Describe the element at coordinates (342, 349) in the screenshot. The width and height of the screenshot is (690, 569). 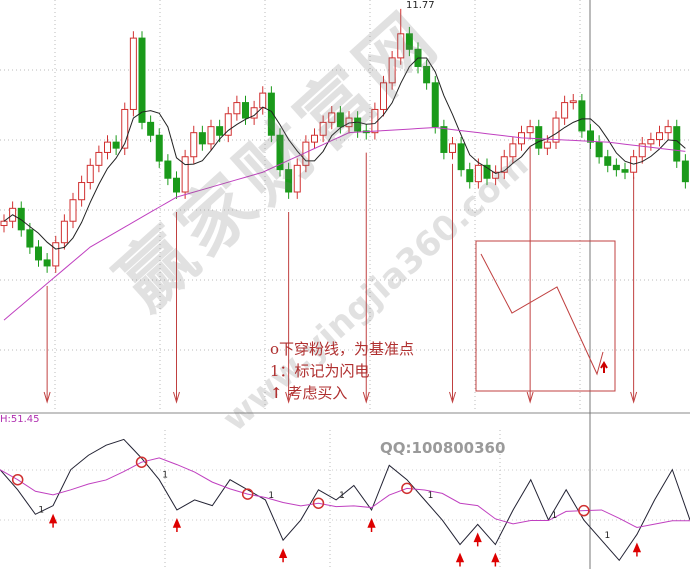
I see `legend-line-circle: o下穿粉线，为基准点` at that location.